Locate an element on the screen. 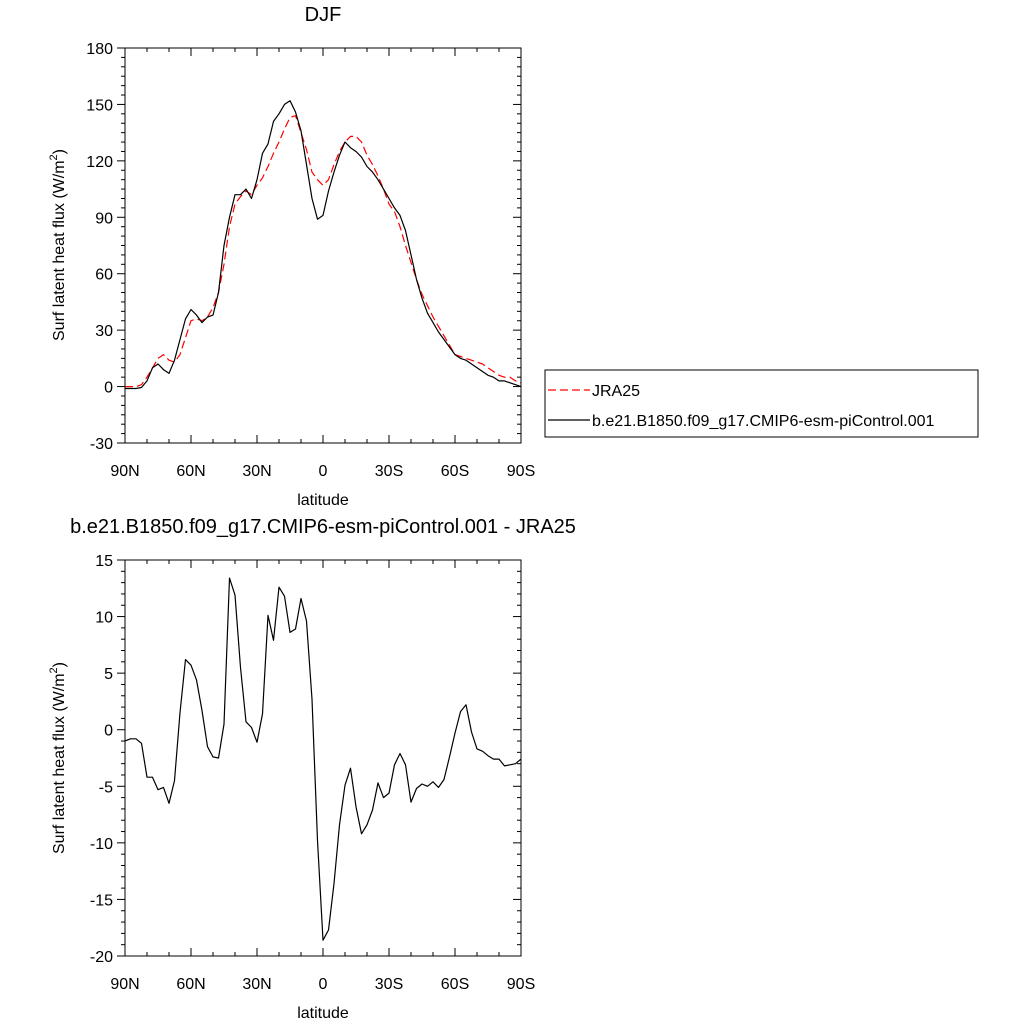 The image size is (1024, 1024). series-line-difference is located at coordinates (323, 759).